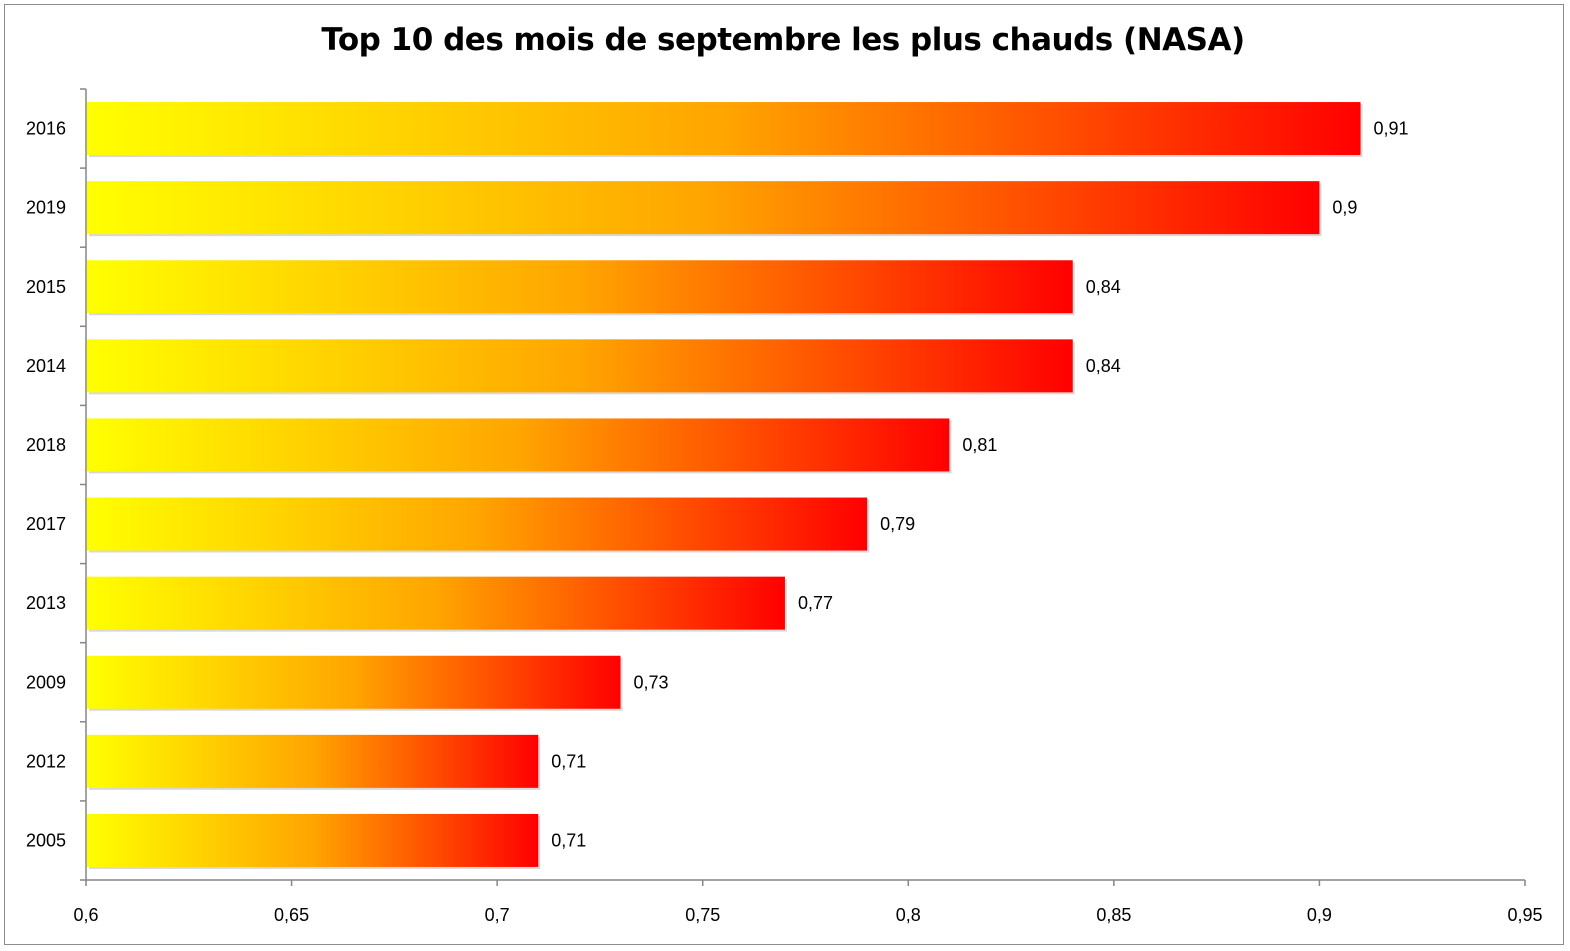 This screenshot has width=1570, height=951. I want to click on bar-2015, so click(580, 287).